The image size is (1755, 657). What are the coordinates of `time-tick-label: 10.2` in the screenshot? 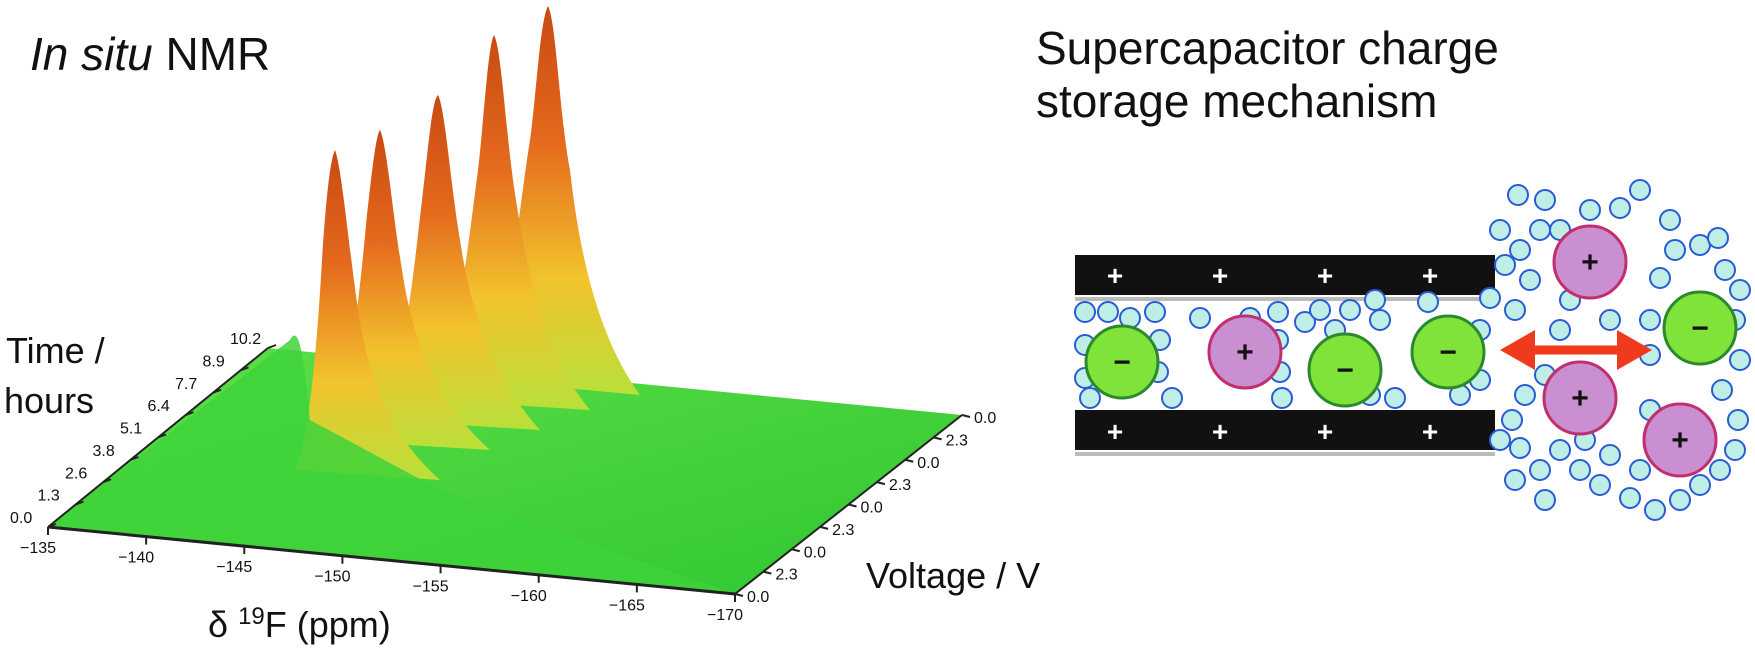 It's located at (245, 339).